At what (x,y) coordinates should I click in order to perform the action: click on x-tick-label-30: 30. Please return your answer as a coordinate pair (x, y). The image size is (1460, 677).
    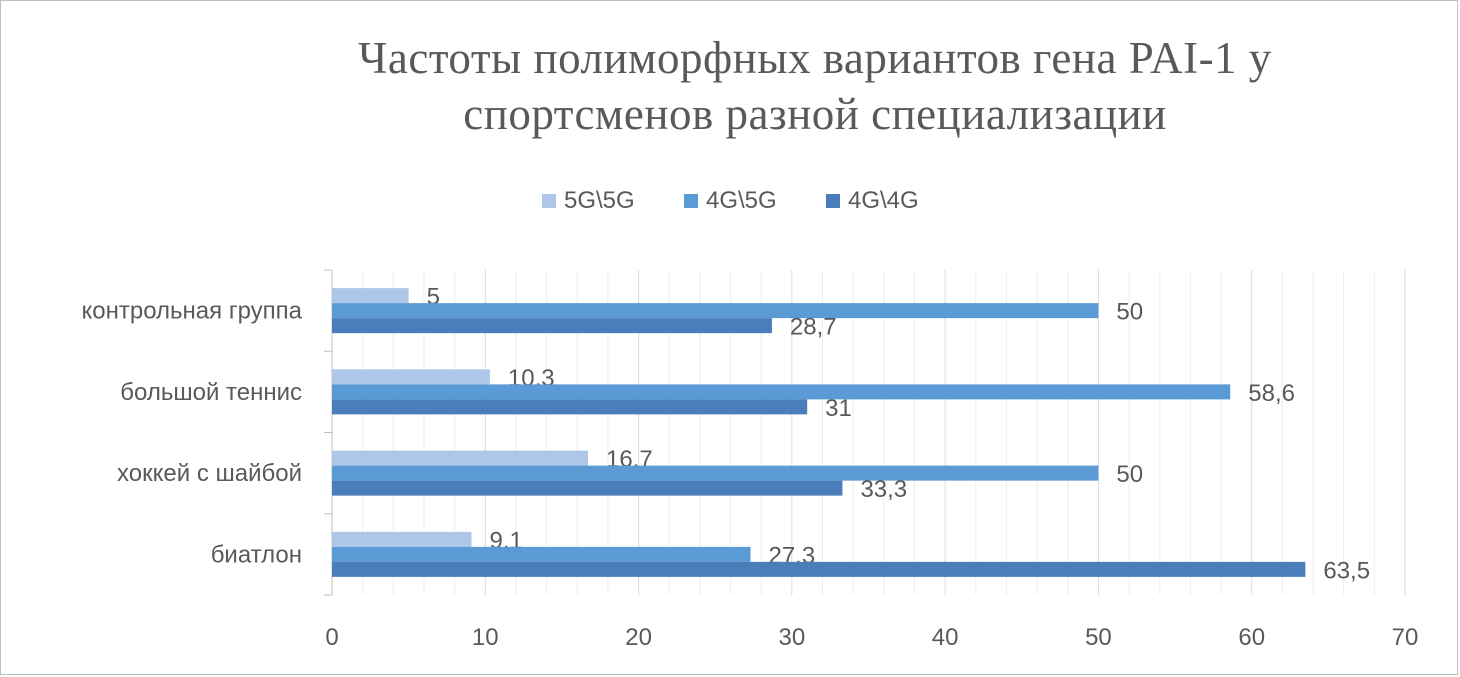
    Looking at the image, I should click on (792, 637).